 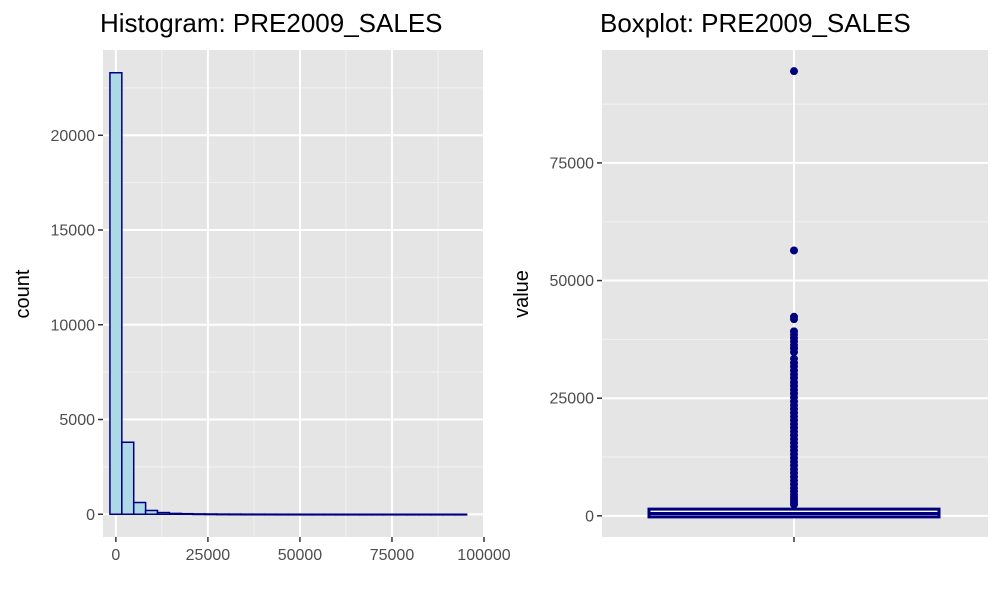 I want to click on histogram-y-axis-title: count, so click(x=23, y=293).